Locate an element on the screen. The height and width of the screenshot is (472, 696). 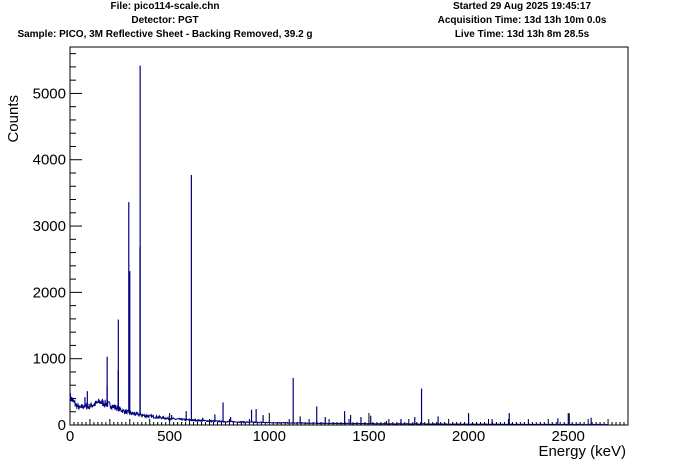
file-name: File: pico114-scale.chn is located at coordinates (165, 6).